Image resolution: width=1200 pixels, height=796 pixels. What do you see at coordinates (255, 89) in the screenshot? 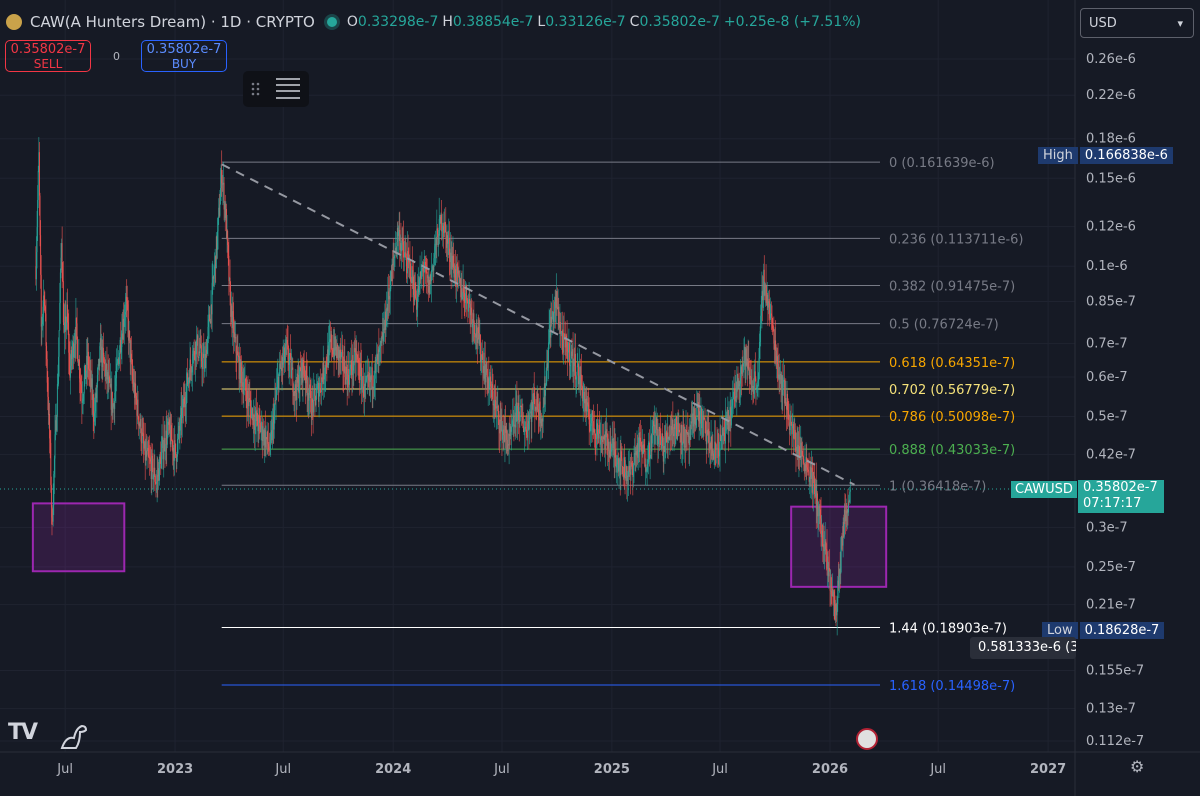
I see `drag-handle-icon` at bounding box center [255, 89].